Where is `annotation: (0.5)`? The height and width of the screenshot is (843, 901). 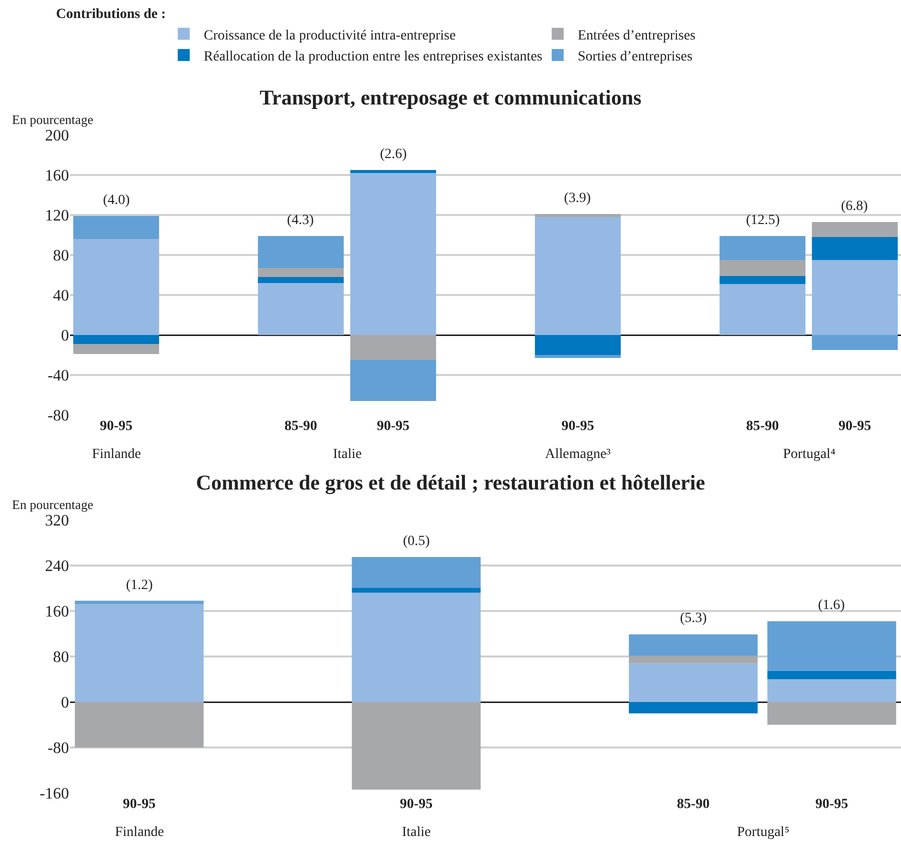 annotation: (0.5) is located at coordinates (416, 541).